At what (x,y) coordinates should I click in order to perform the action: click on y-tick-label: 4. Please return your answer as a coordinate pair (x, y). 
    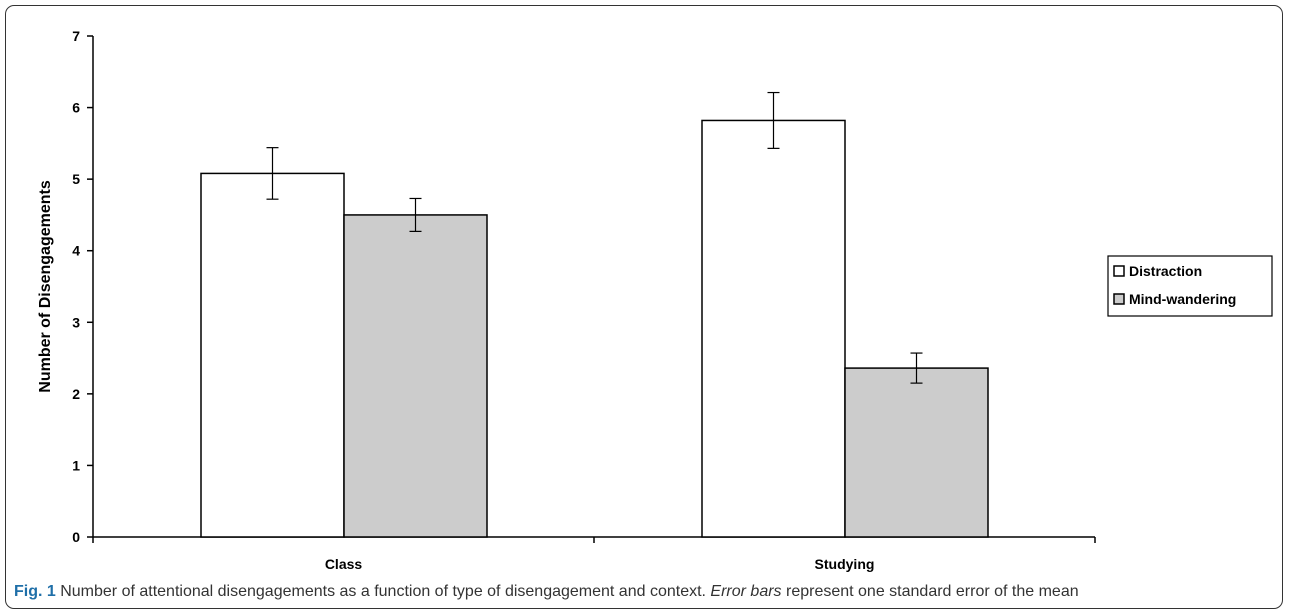
    Looking at the image, I should click on (76, 251).